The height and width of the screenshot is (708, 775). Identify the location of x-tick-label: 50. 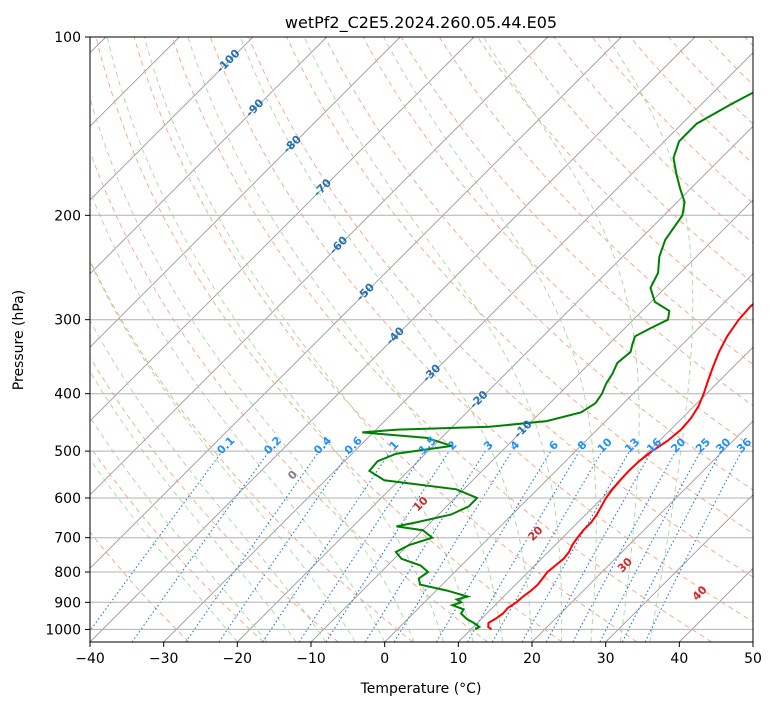
(753, 659).